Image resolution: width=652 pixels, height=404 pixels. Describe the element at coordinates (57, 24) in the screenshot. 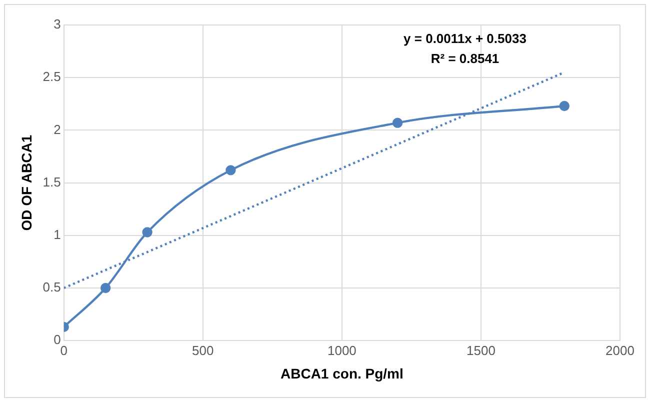

I see `y-tick-label: 3` at that location.